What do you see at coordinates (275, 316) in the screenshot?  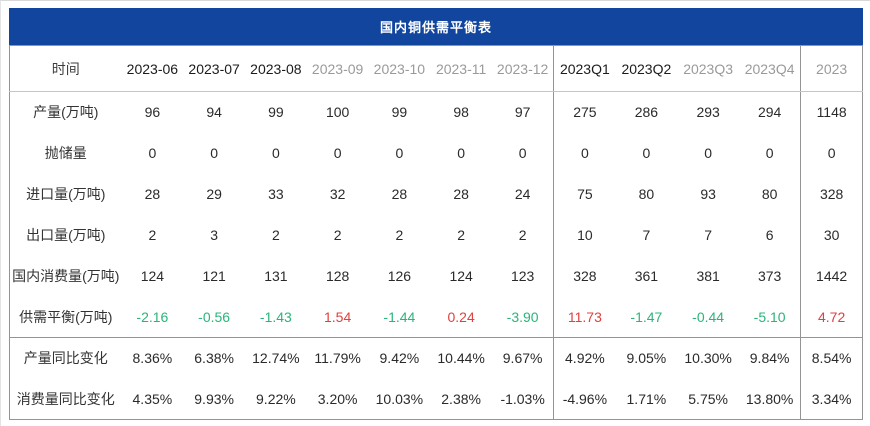 I see `data-cell: -1.43` at bounding box center [275, 316].